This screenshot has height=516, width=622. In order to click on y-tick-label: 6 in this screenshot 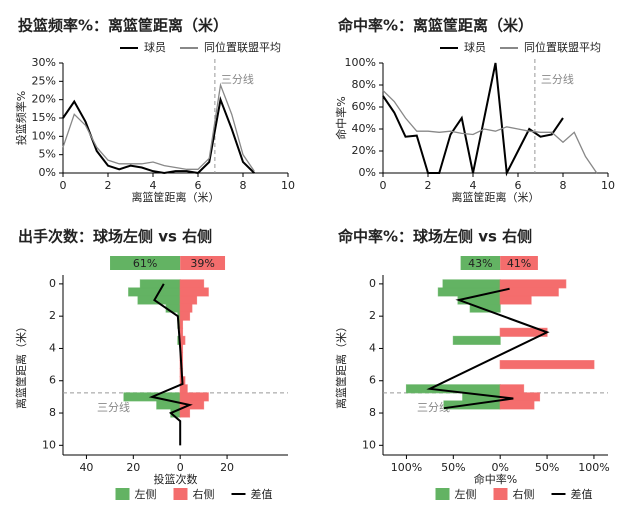, I will do `click(372, 380)`.